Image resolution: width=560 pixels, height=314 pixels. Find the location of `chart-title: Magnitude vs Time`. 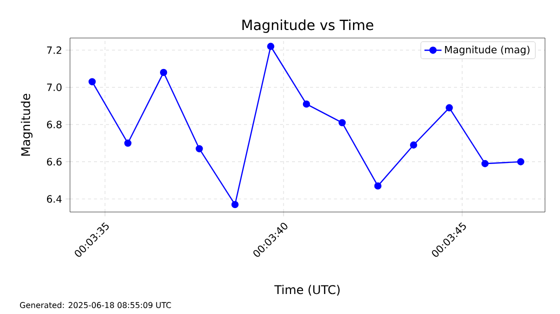

chart-title: Magnitude vs Time is located at coordinates (308, 26).